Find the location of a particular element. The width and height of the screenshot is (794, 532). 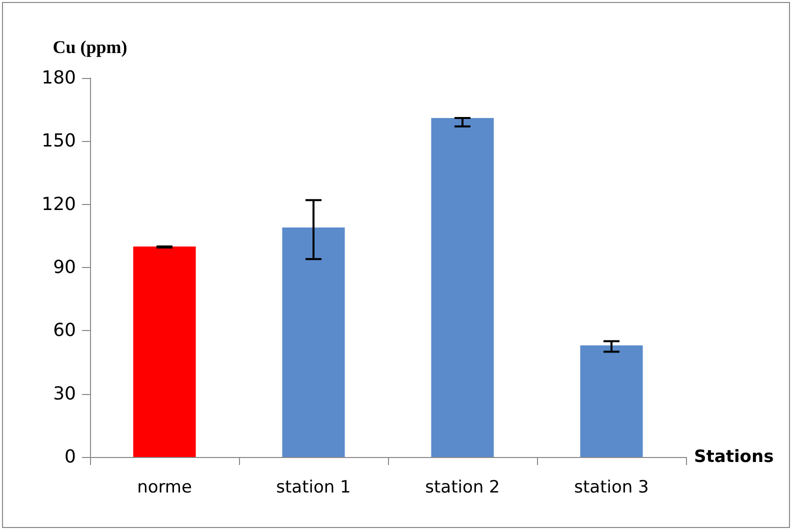

y-tick-label: 0 is located at coordinates (70, 457).